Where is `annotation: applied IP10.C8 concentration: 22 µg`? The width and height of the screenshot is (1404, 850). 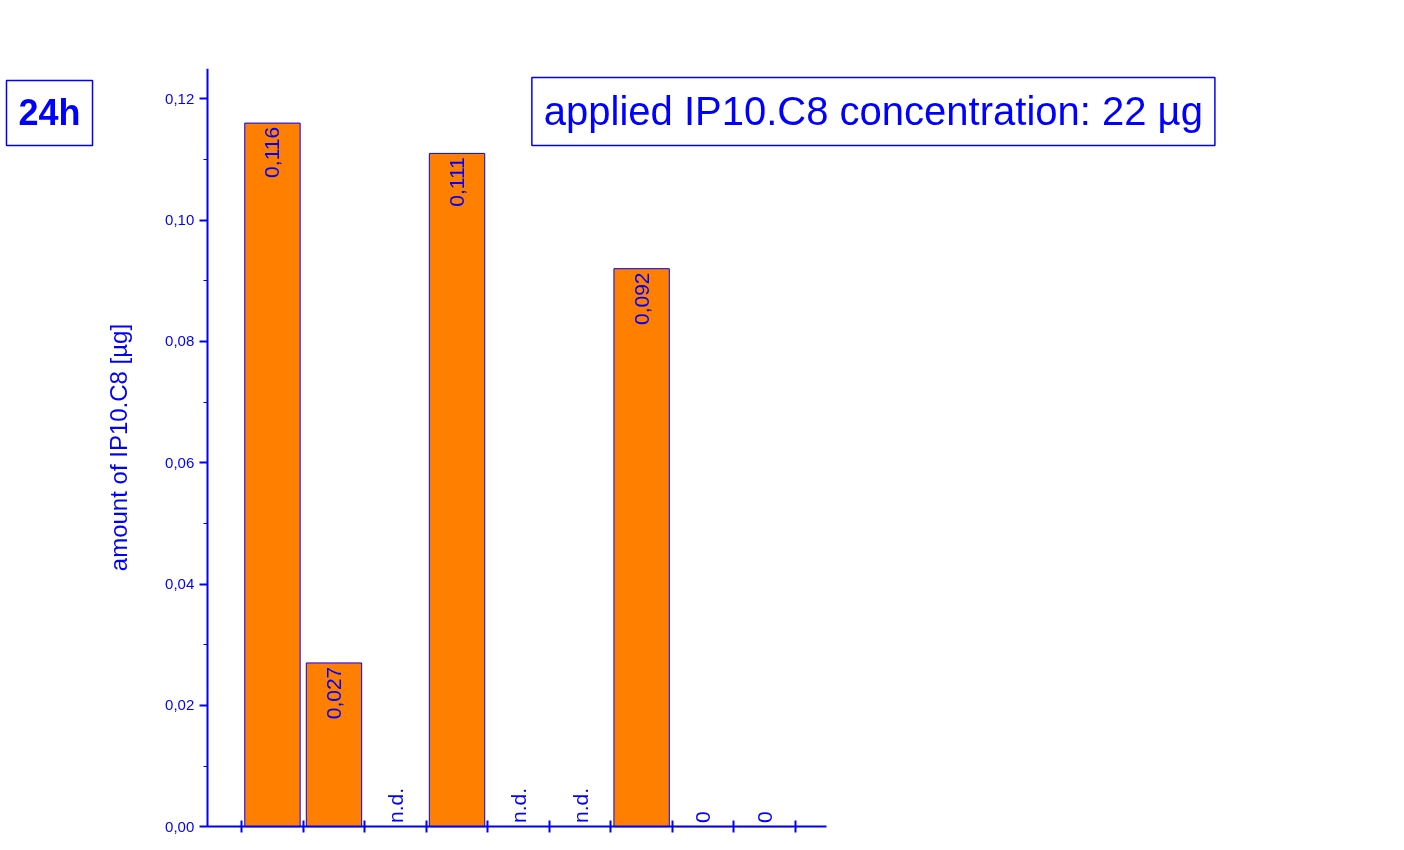 annotation: applied IP10.C8 concentration: 22 µg is located at coordinates (873, 111).